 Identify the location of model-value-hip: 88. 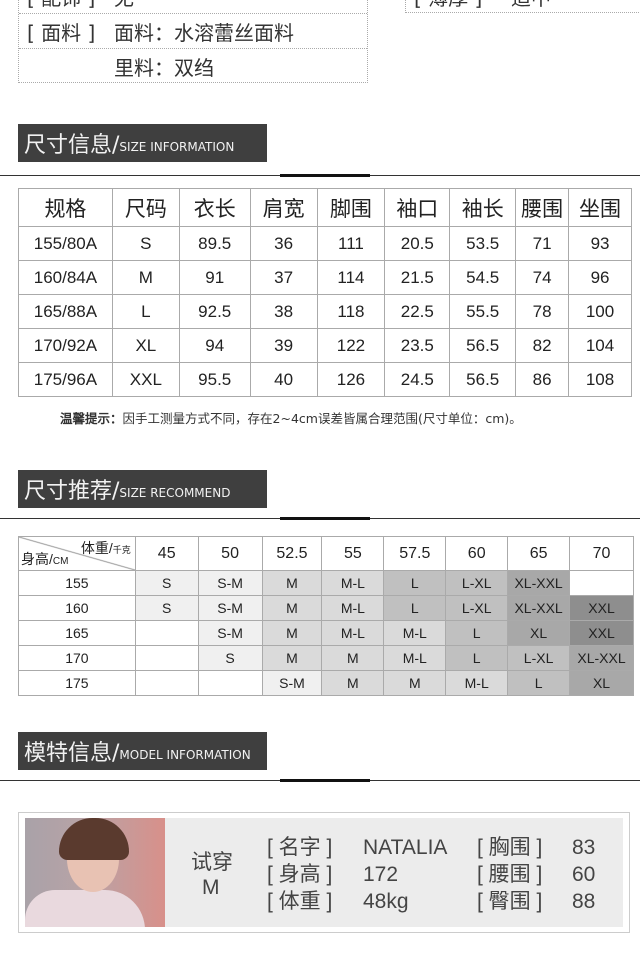
(584, 901).